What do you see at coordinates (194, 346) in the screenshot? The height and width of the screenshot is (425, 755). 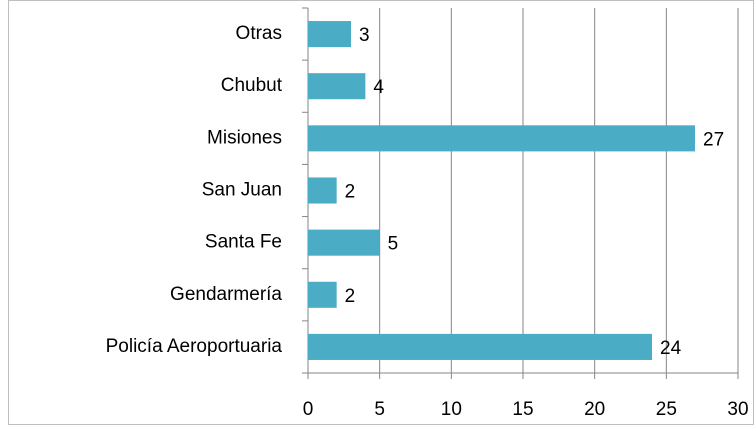 I see `y-tick-label: Policía Aeroportuaria` at bounding box center [194, 346].